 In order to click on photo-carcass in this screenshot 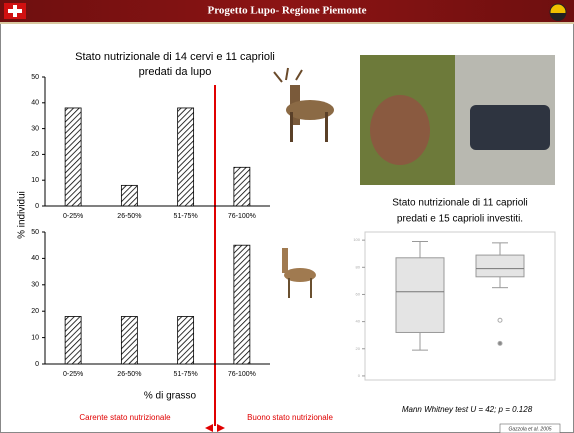, I will do `click(400, 130)`.